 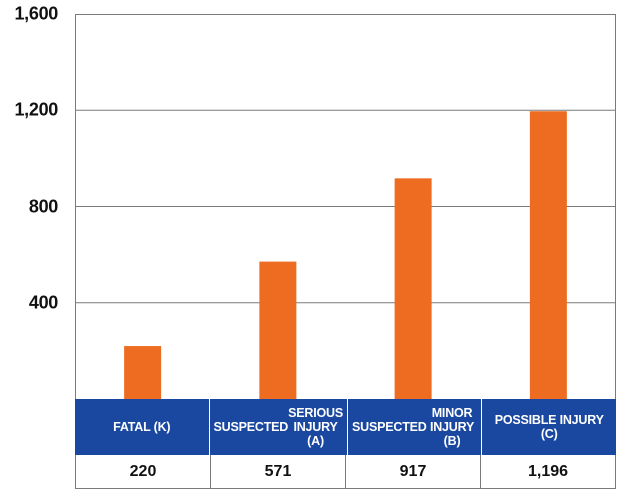 What do you see at coordinates (413, 471) in the screenshot?
I see `data-label: 917` at bounding box center [413, 471].